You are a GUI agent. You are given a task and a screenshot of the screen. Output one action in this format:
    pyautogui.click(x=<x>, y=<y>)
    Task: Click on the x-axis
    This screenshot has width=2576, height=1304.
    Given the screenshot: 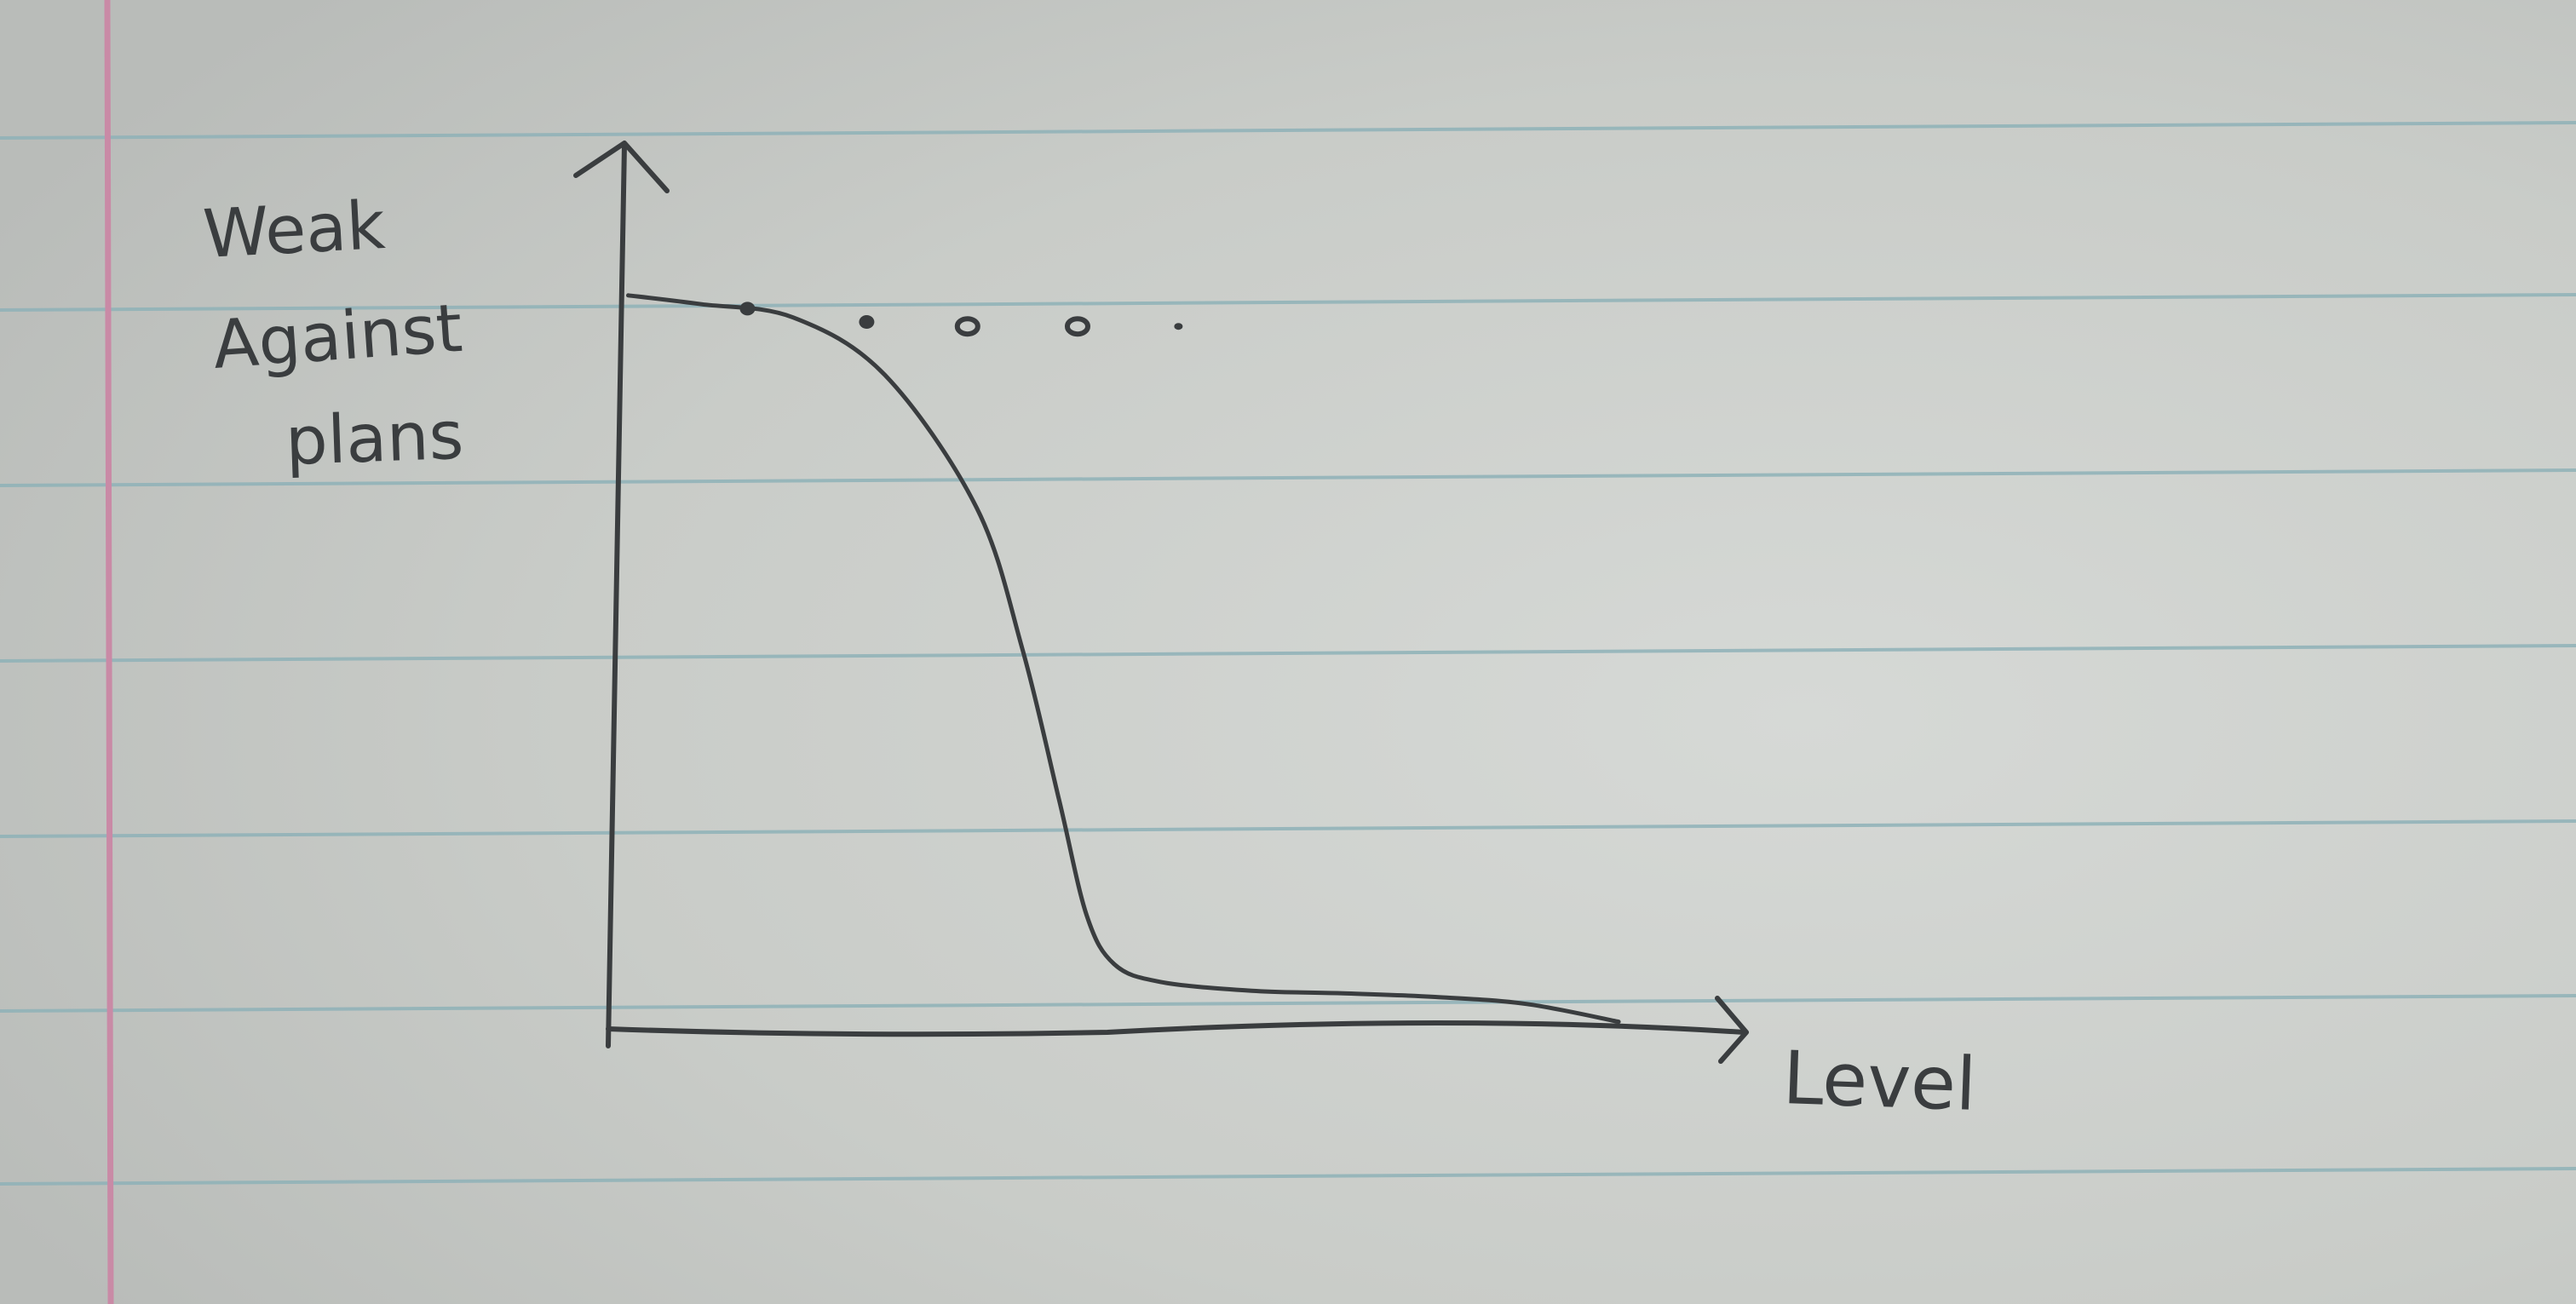 What is the action you would take?
    pyautogui.click(x=1177, y=1030)
    